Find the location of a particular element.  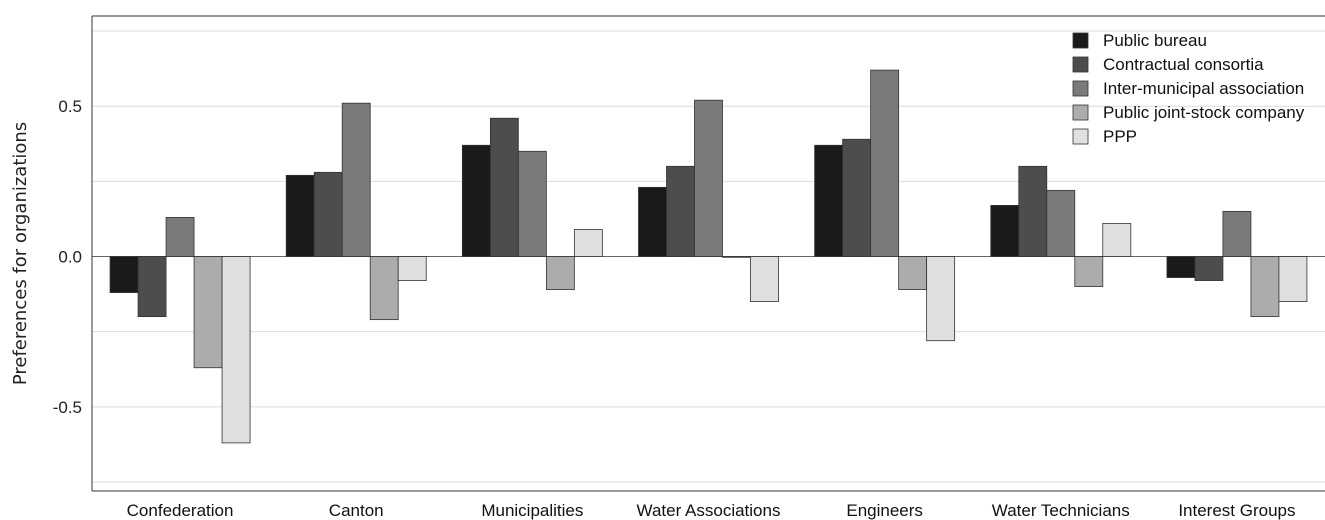

y-tick-label: -0.5 is located at coordinates (67, 407).